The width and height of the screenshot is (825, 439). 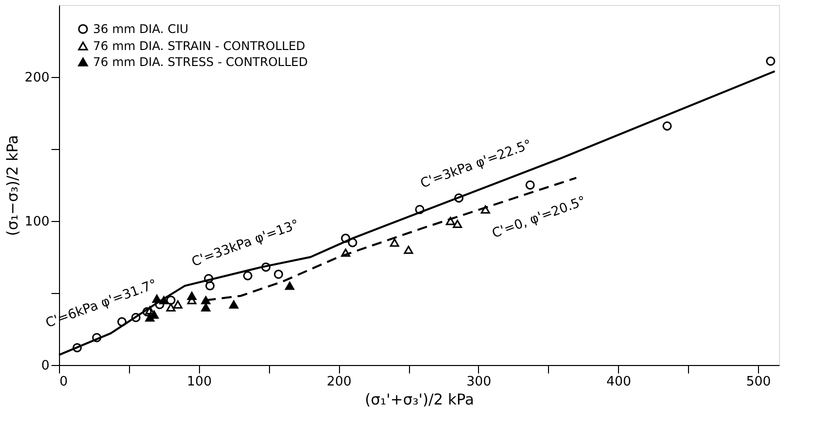 I want to click on x-tick-label: 100, so click(x=199, y=382).